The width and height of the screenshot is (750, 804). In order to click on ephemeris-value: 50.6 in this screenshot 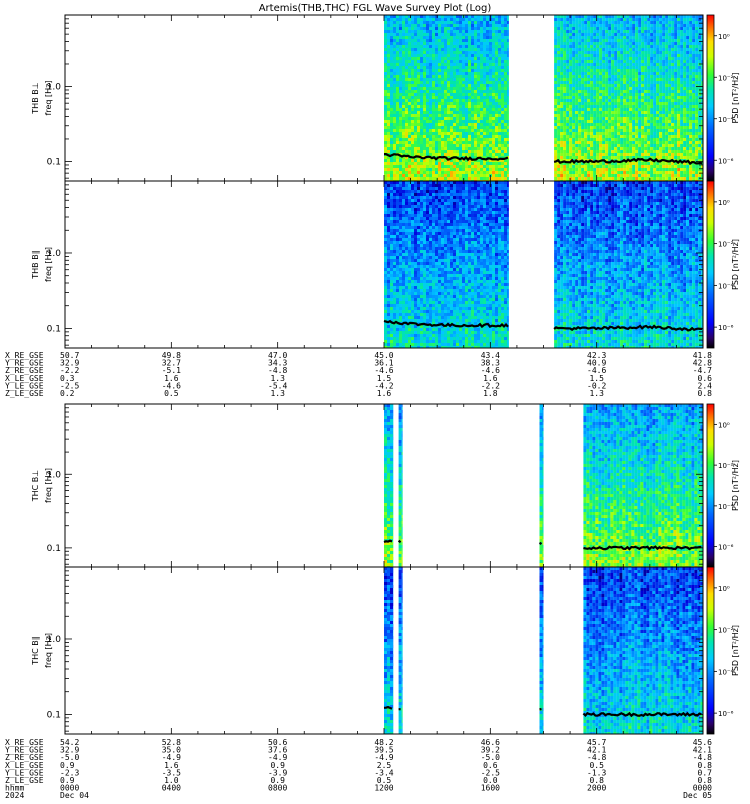, I will do `click(277, 742)`.